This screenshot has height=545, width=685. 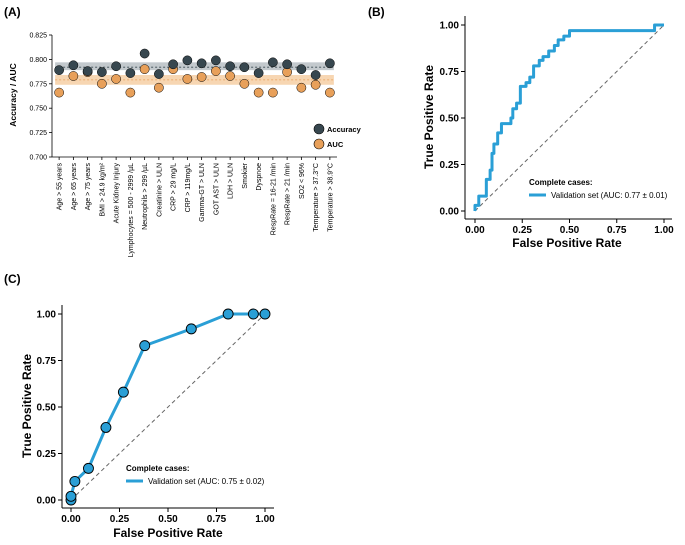 What do you see at coordinates (561, 182) in the screenshot?
I see `panel-b-legend-title: Complete cases:` at bounding box center [561, 182].